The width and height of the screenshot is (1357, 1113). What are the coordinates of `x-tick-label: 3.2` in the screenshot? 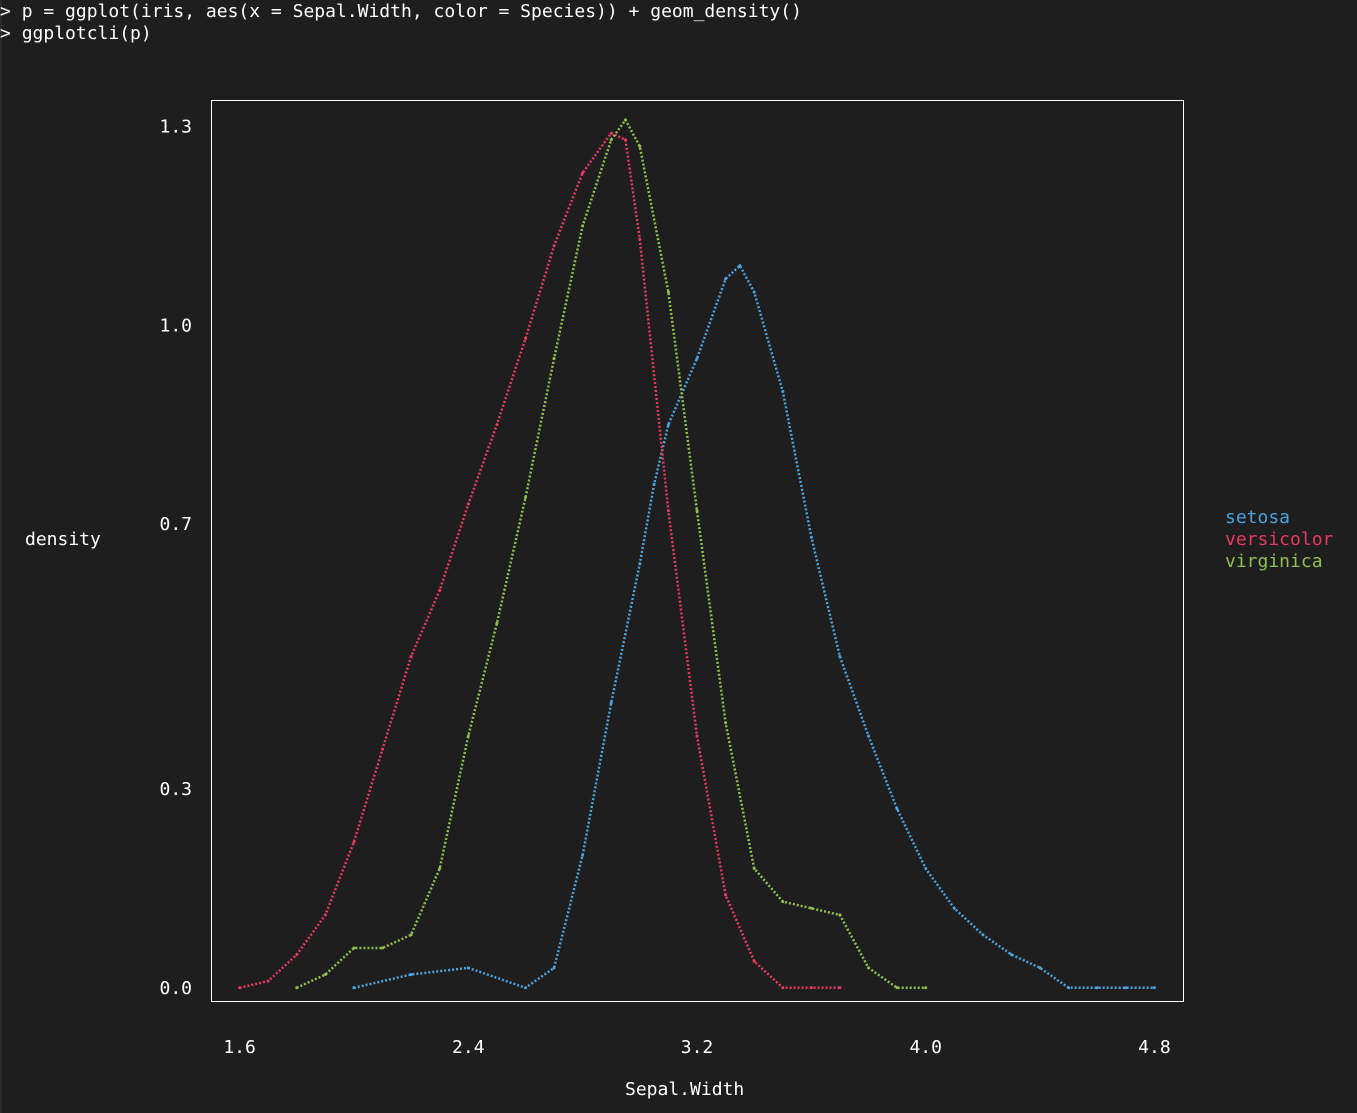 It's located at (697, 1047).